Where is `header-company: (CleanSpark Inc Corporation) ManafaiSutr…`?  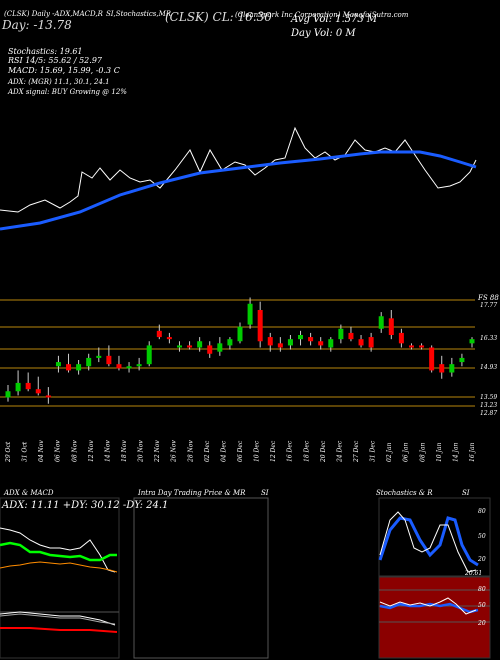
header-company: (CleanSpark Inc Corporation) ManafaiSutr… is located at coordinates (322, 15).